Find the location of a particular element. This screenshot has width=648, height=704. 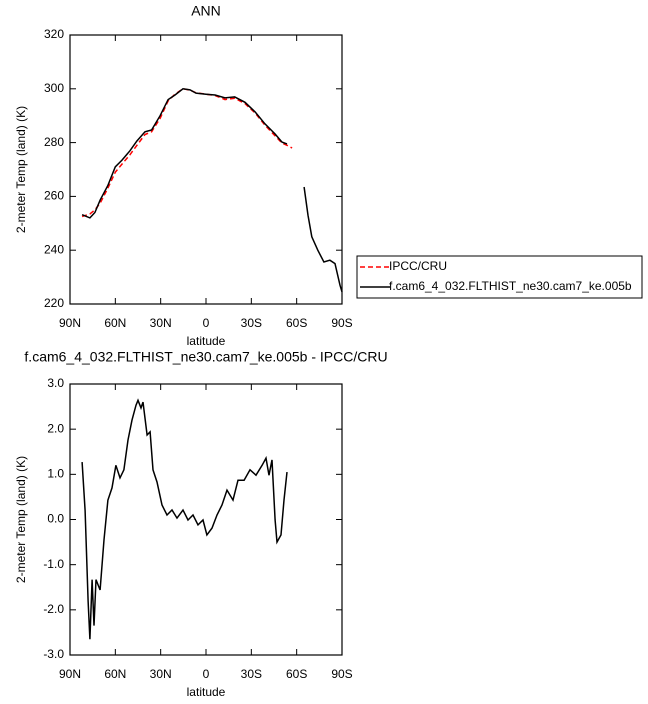

y-tick-label: 280 is located at coordinates (54, 142).